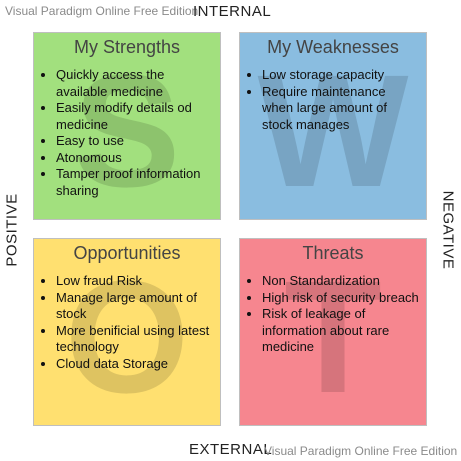 Image resolution: width=461 pixels, height=461 pixels. What do you see at coordinates (135, 281) in the screenshot?
I see `list-item: Low fraud Risk` at bounding box center [135, 281].